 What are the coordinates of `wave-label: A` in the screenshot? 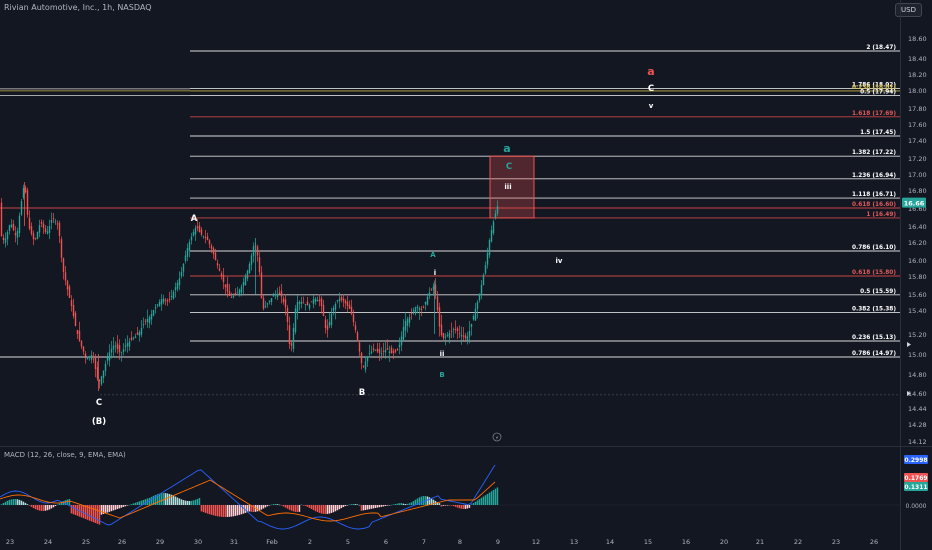 It's located at (433, 255).